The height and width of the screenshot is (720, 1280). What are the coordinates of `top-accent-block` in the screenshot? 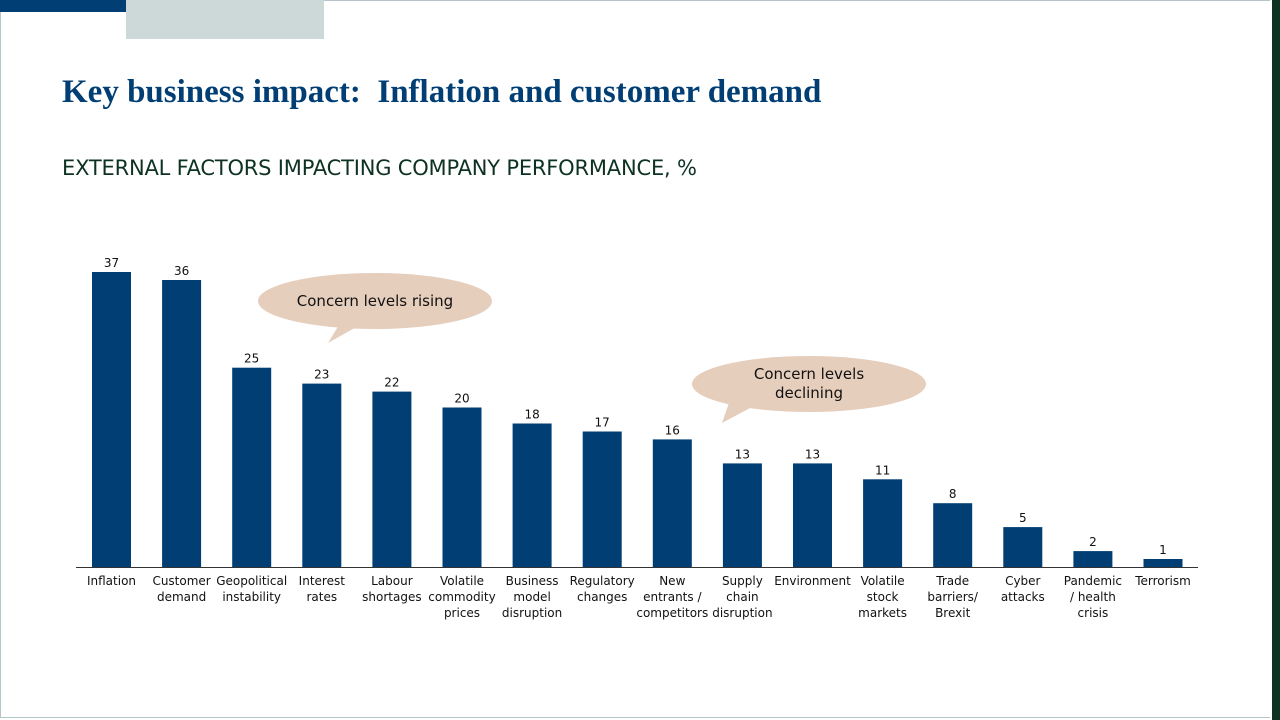 It's located at (225, 19).